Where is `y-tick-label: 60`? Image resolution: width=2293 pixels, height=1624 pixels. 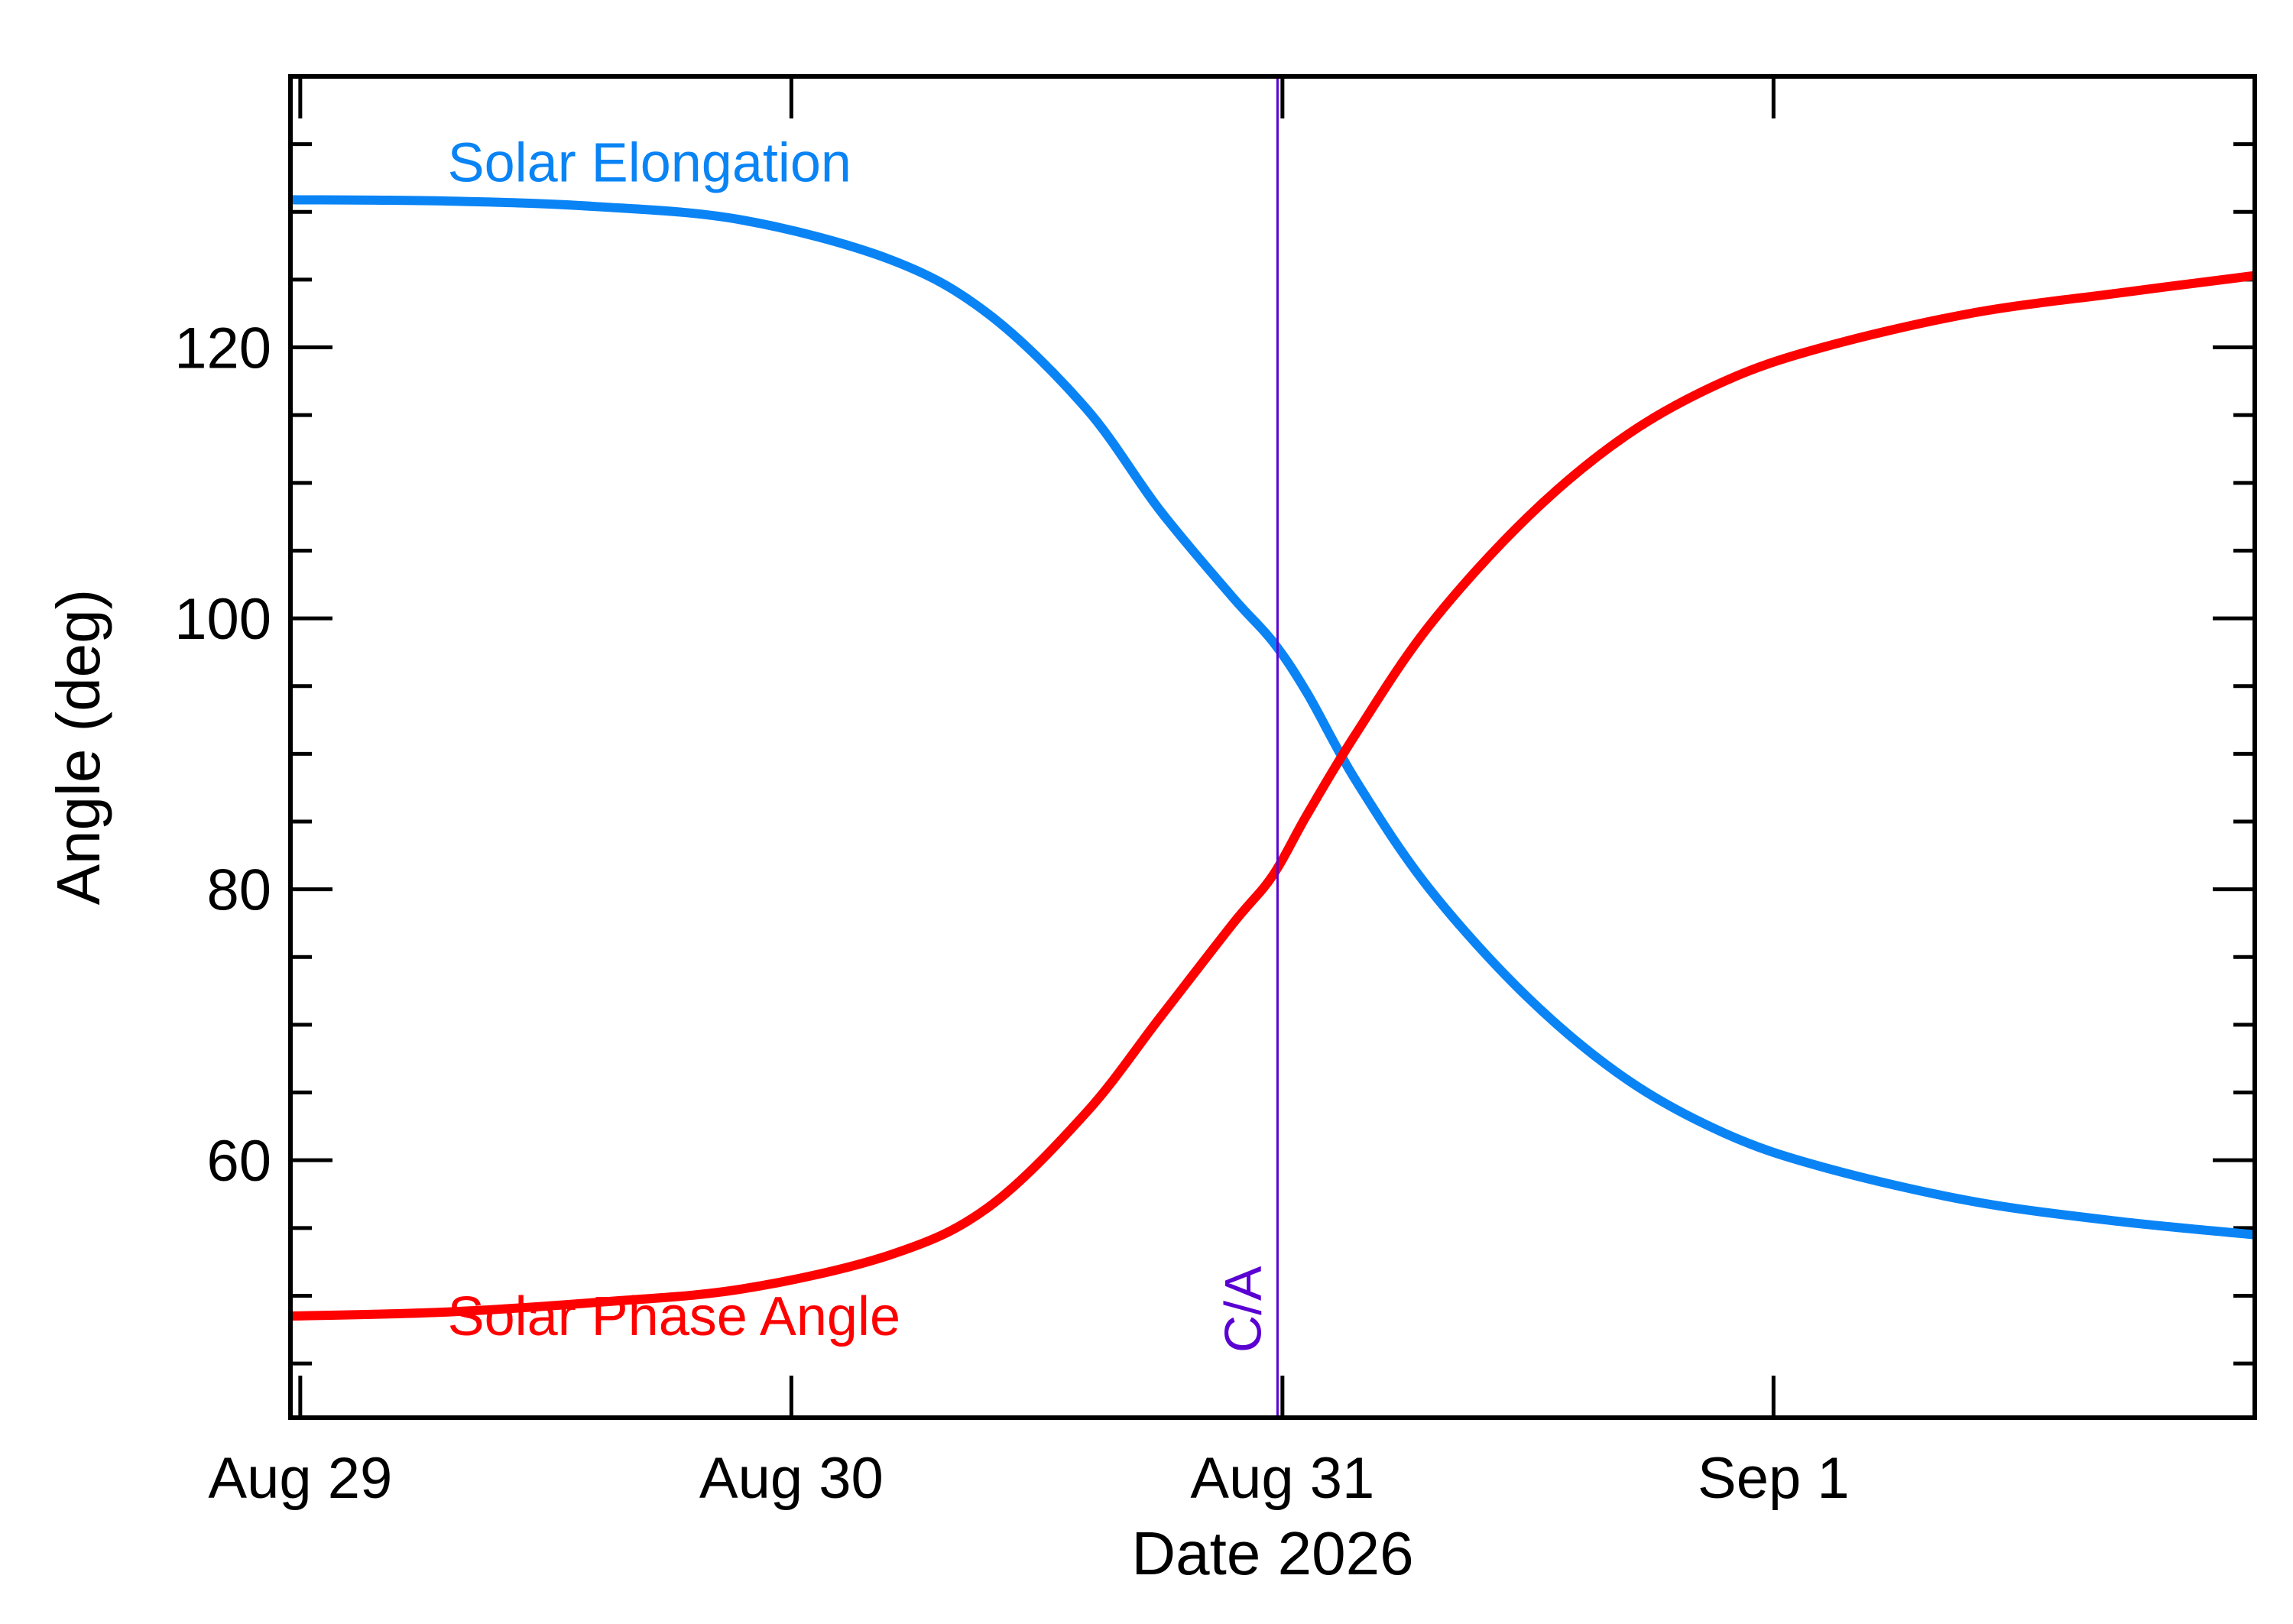
y-tick-label: 60 is located at coordinates (239, 1161).